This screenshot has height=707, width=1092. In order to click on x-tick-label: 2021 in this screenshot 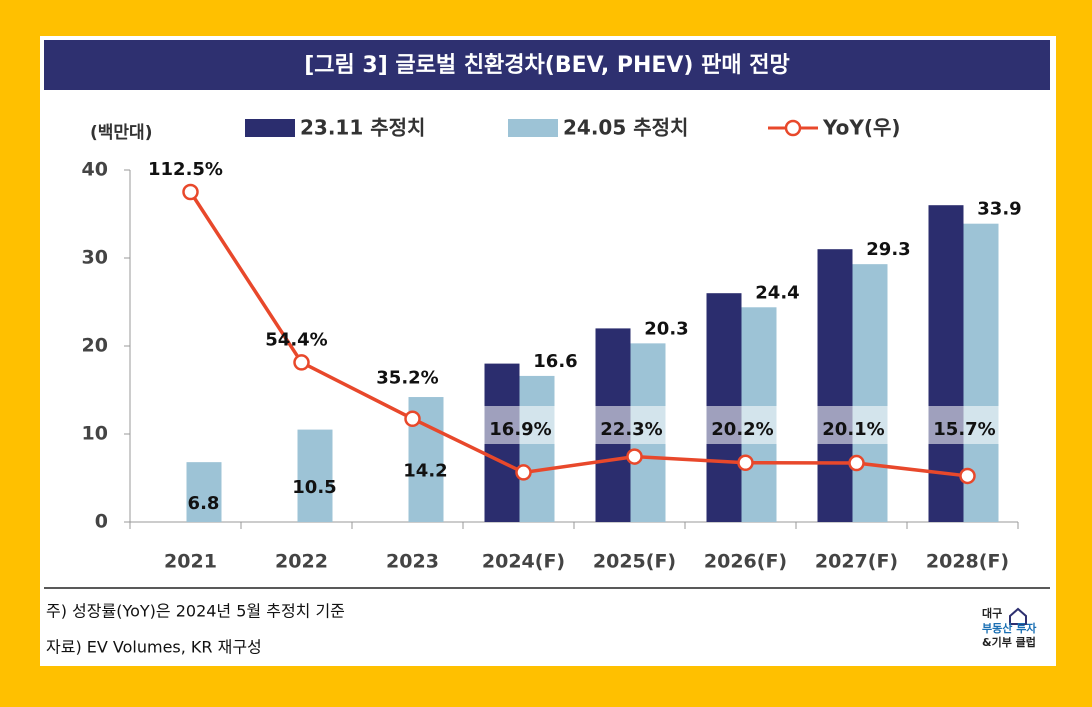, I will do `click(190, 562)`.